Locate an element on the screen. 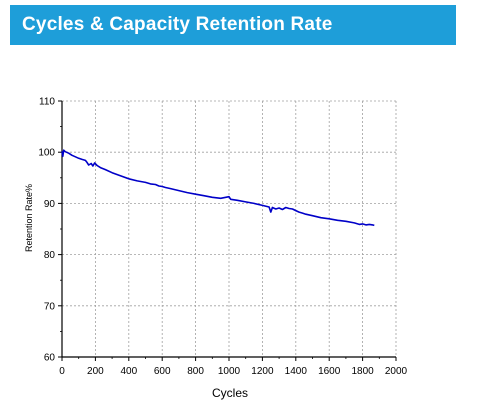 This screenshot has width=478, height=409. y-tick-label: 90 is located at coordinates (50, 204).